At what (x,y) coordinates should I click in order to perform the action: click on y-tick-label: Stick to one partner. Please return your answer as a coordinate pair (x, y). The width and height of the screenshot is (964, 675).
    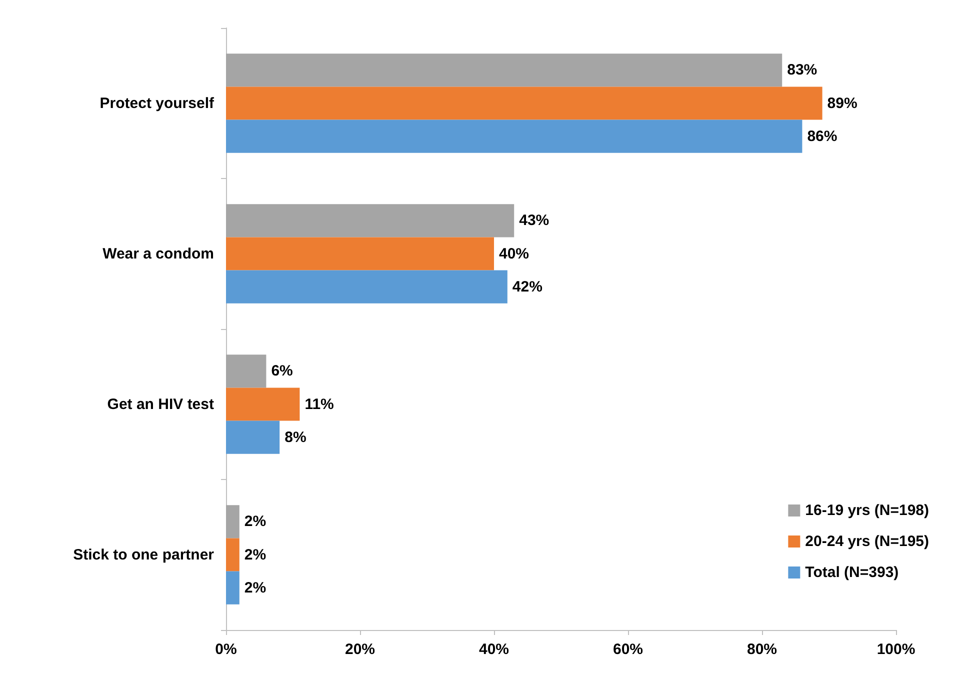
    Looking at the image, I should click on (143, 555).